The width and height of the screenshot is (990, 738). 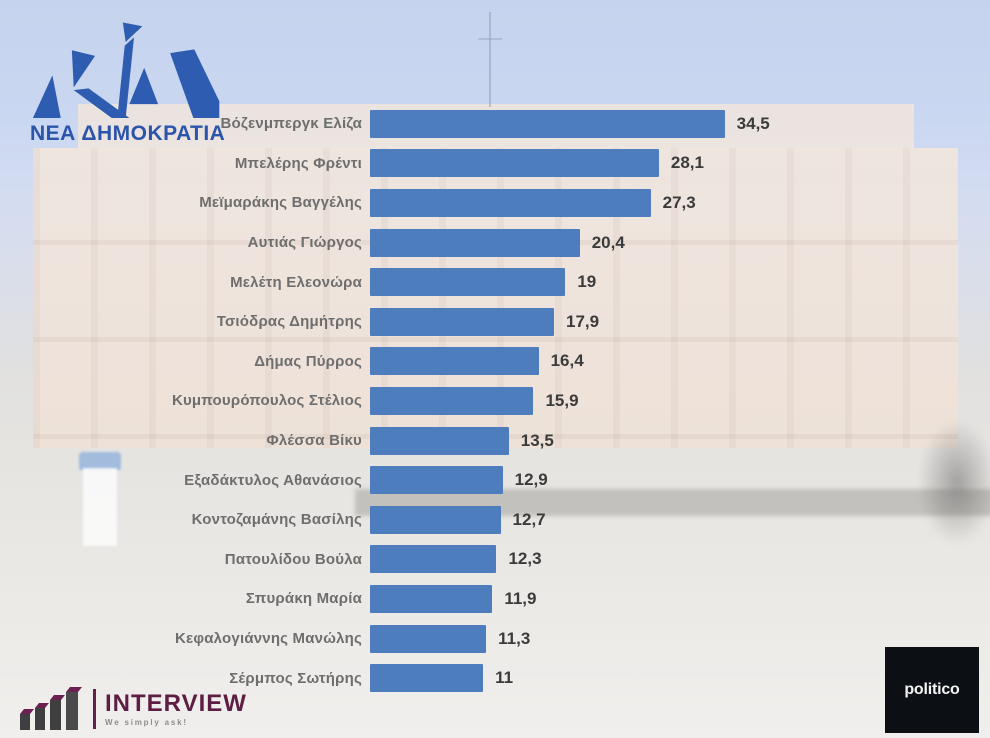 I want to click on candidate-name: Κυμπουρόπουλος Στέλιος, so click(x=266, y=401).